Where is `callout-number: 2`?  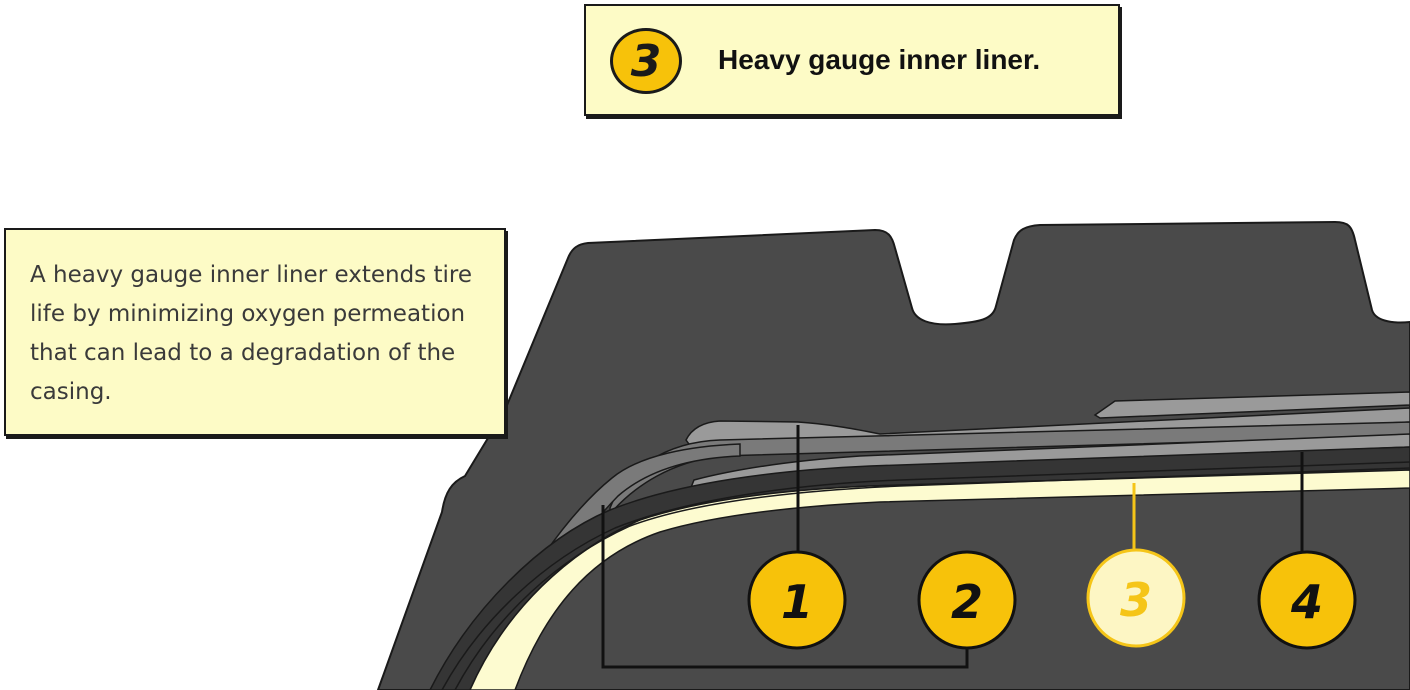 callout-number: 2 is located at coordinates (967, 602).